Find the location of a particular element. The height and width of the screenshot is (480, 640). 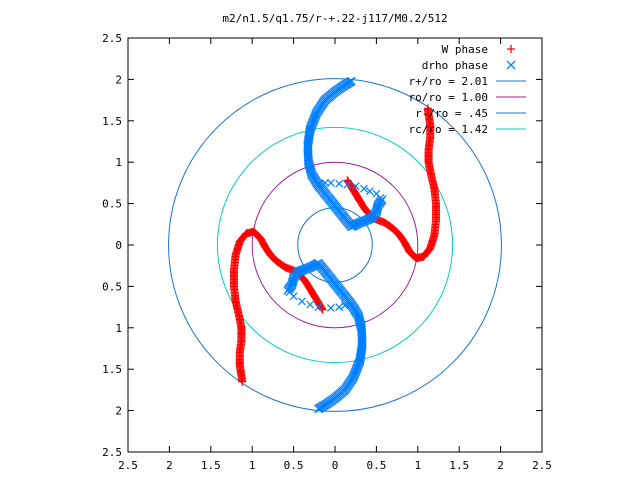

legend-label: W phase is located at coordinates (465, 49).